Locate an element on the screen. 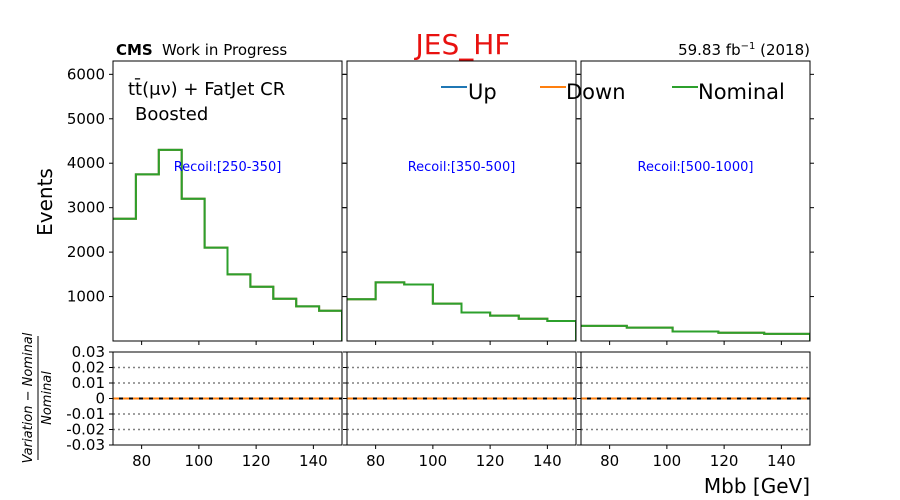  y-tick-label: 2000 is located at coordinates (86, 252).